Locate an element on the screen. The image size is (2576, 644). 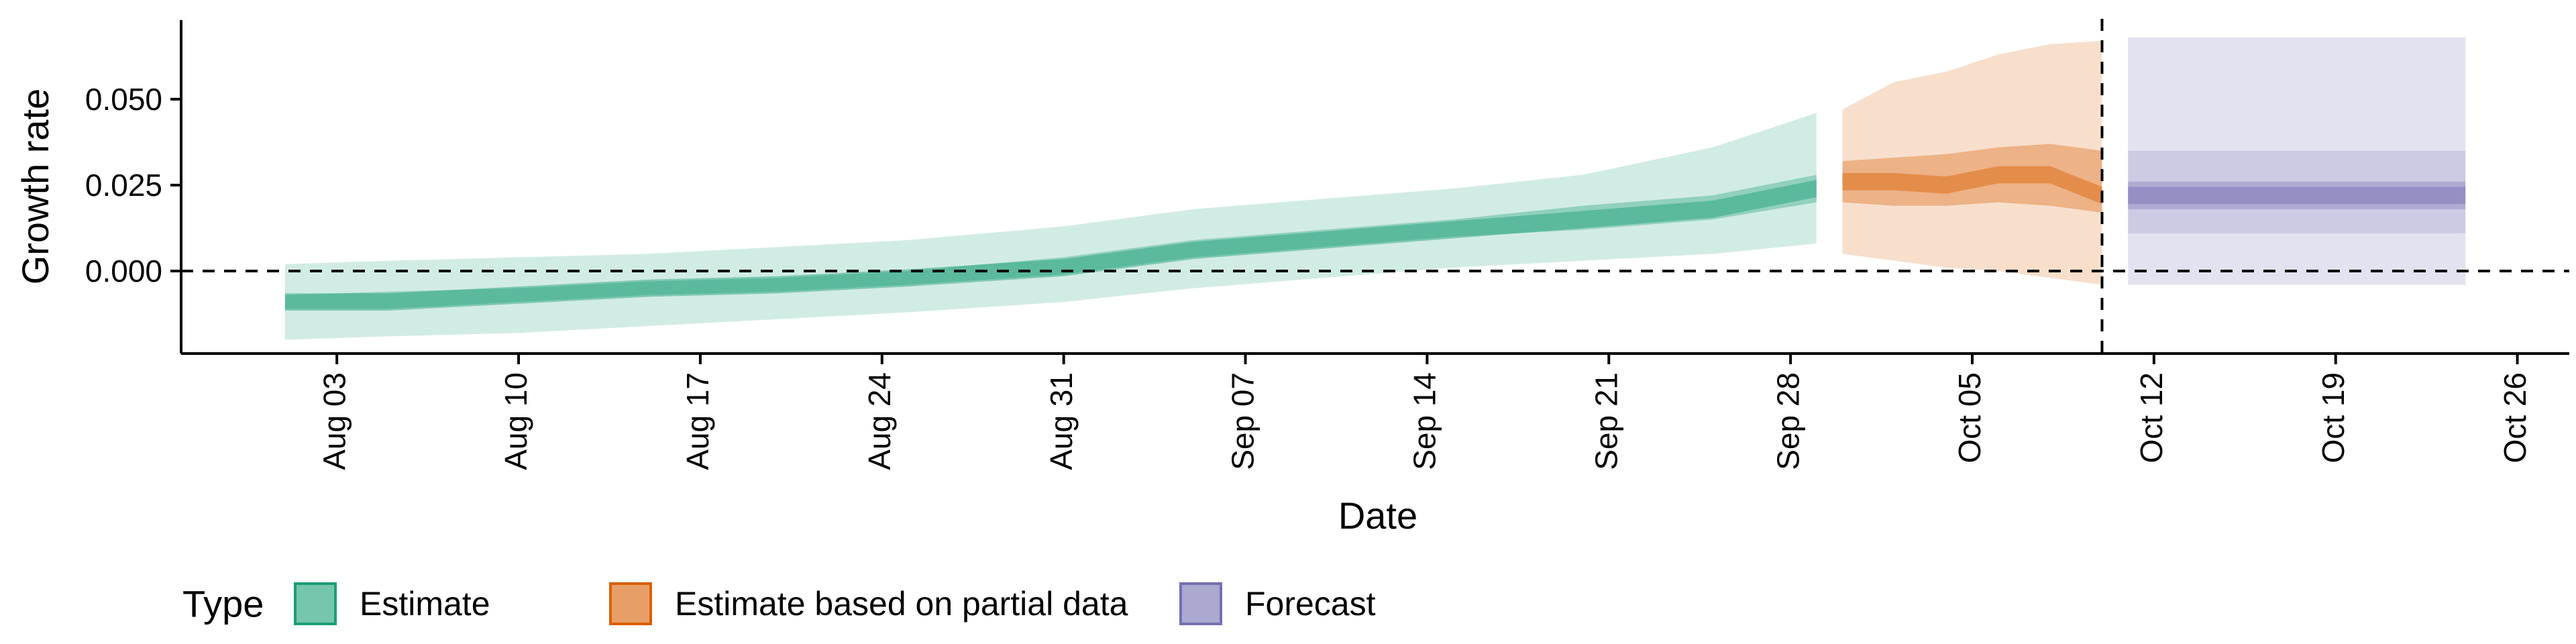
series-1-50-band is located at coordinates (1972, 178).